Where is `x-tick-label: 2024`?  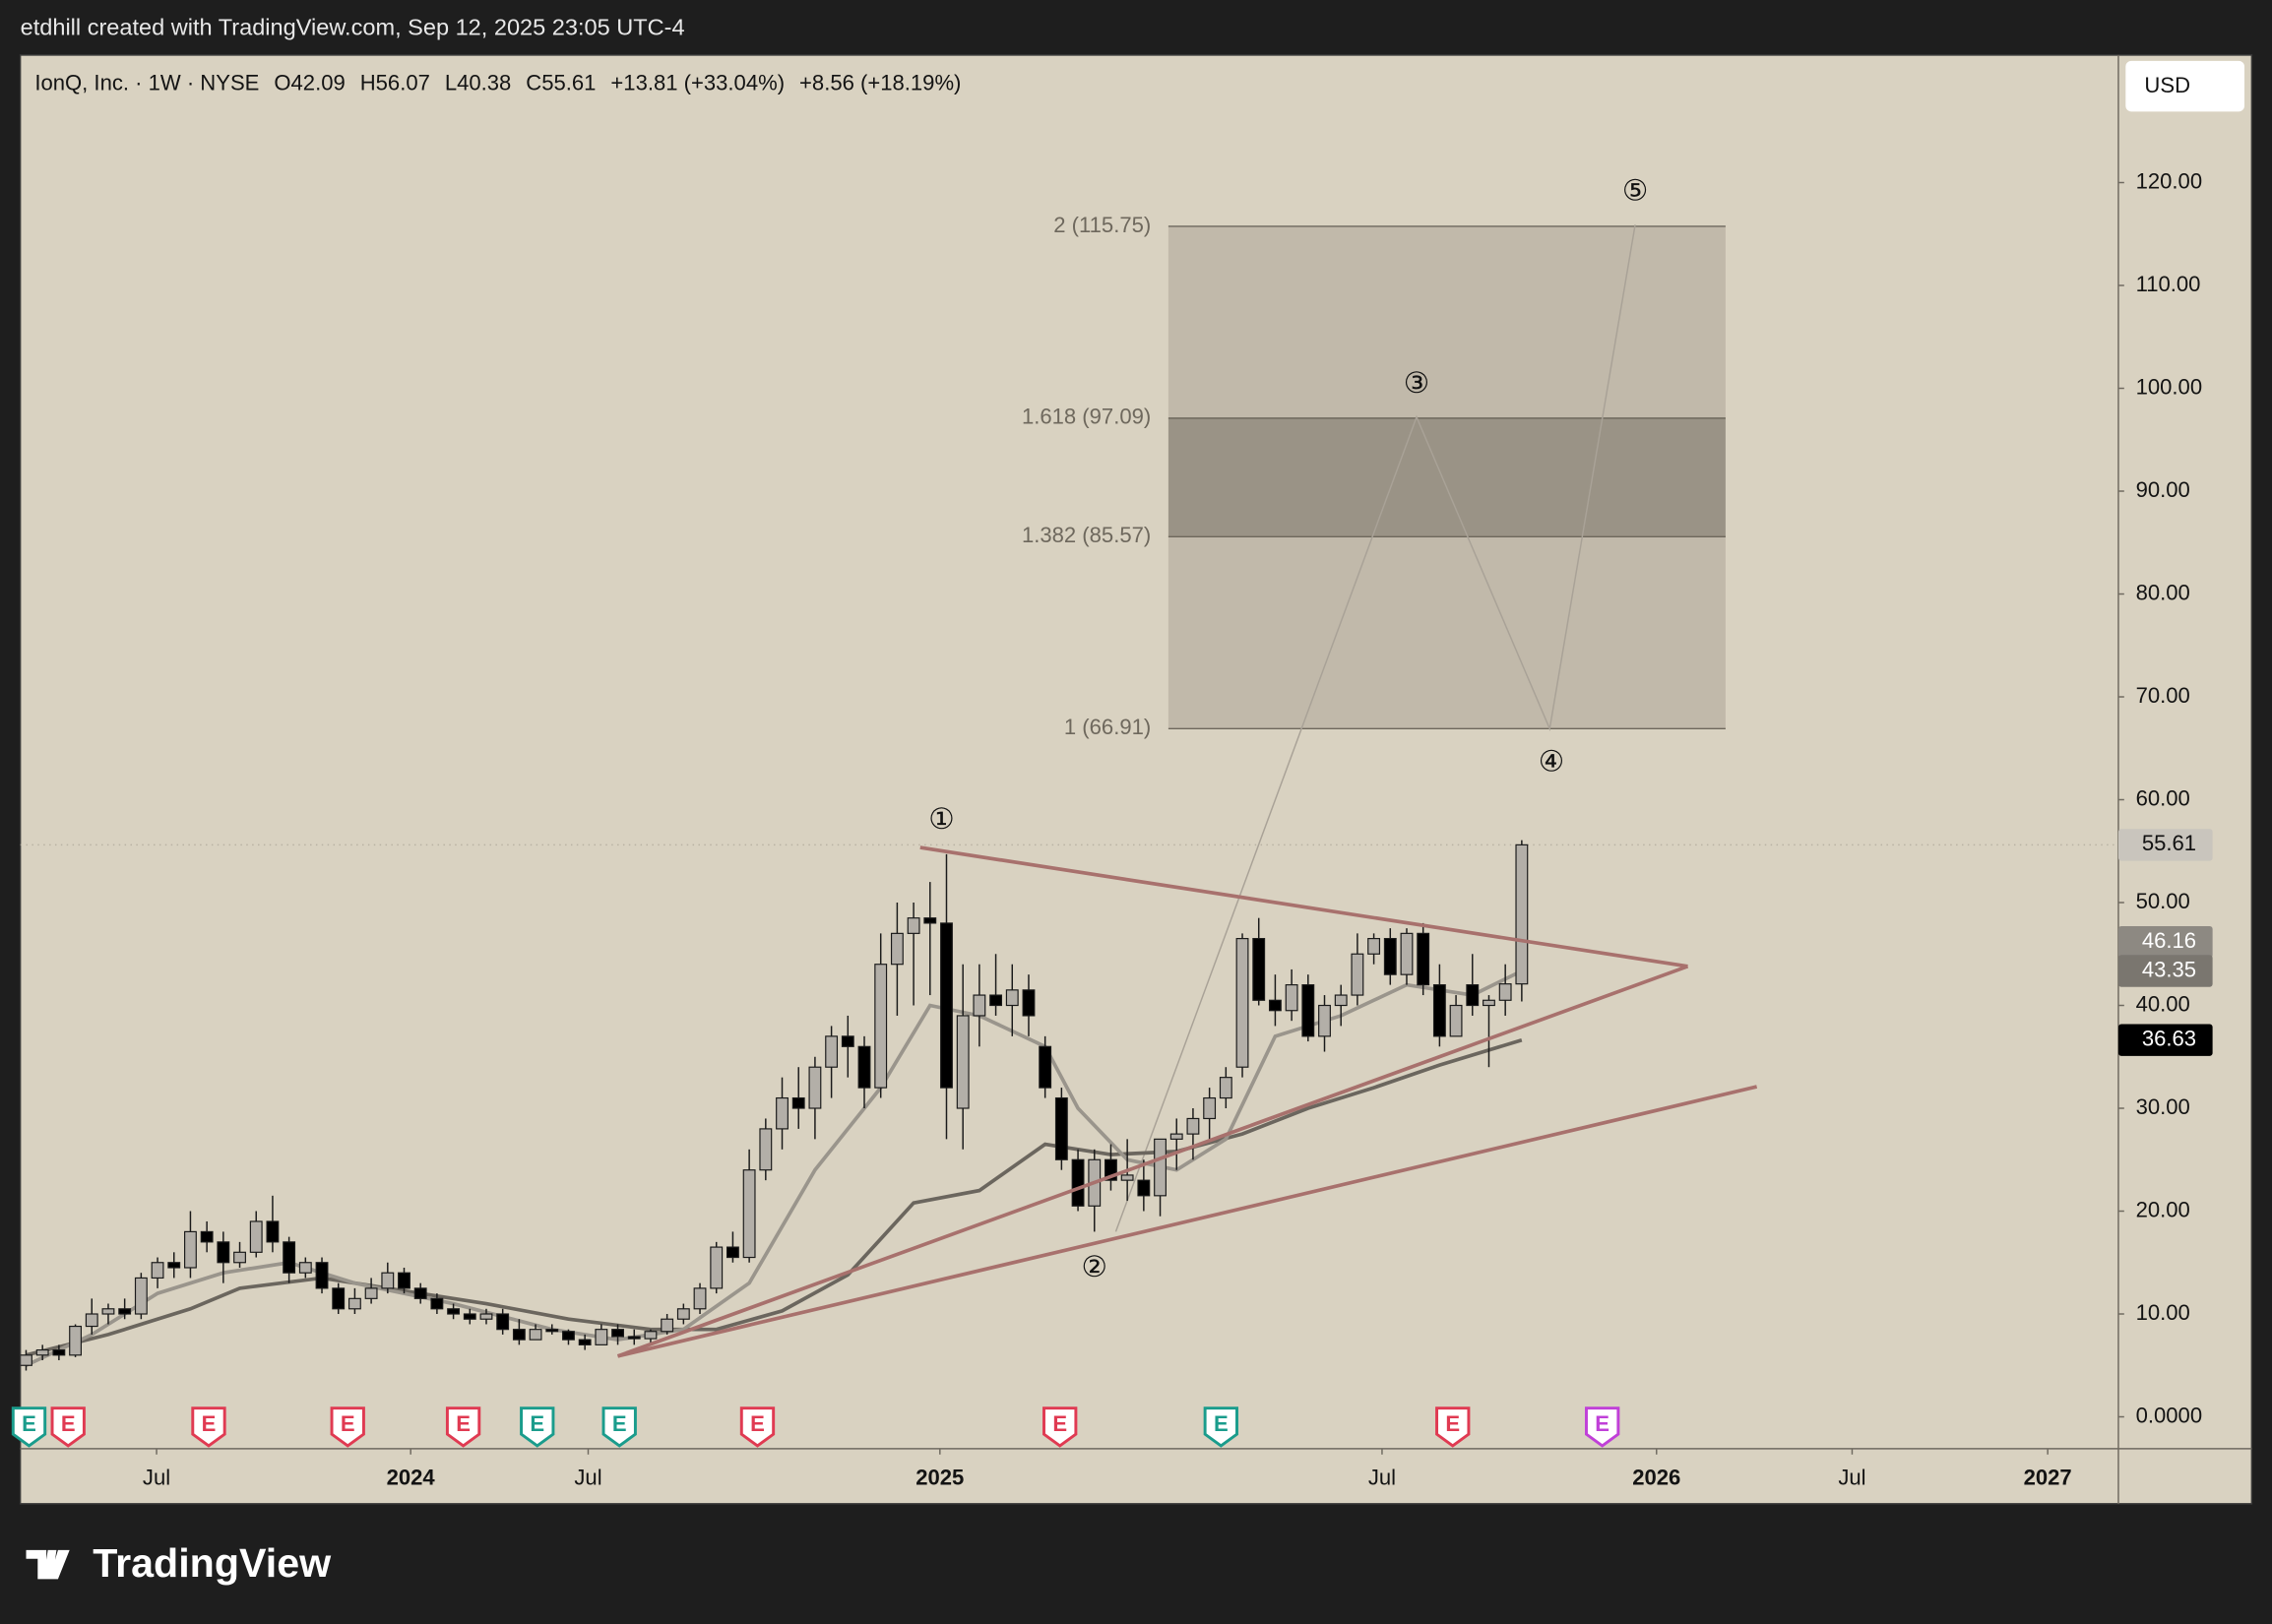 x-tick-label: 2024 is located at coordinates (412, 1478).